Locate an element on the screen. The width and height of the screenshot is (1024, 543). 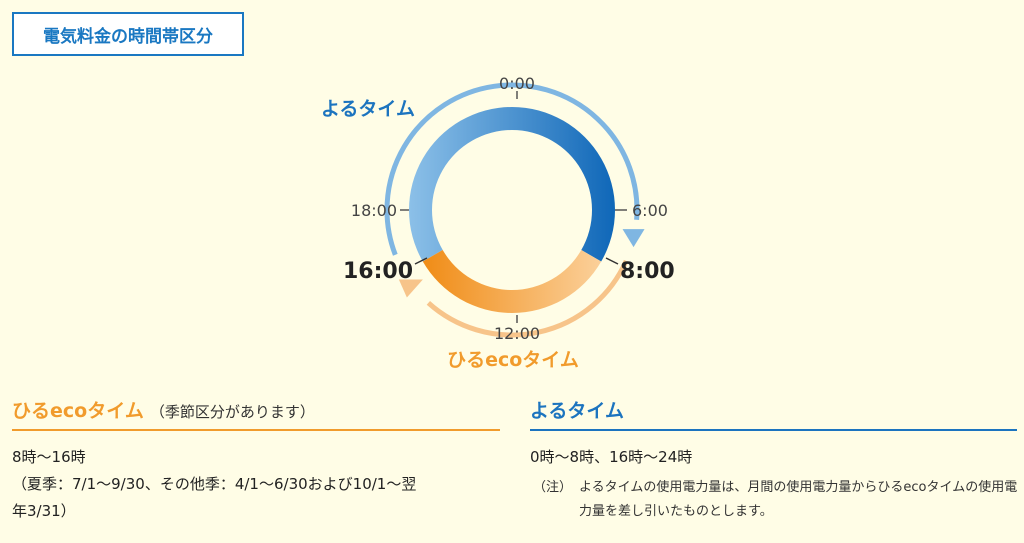
tick-label-right: 6:00 is located at coordinates (650, 210).